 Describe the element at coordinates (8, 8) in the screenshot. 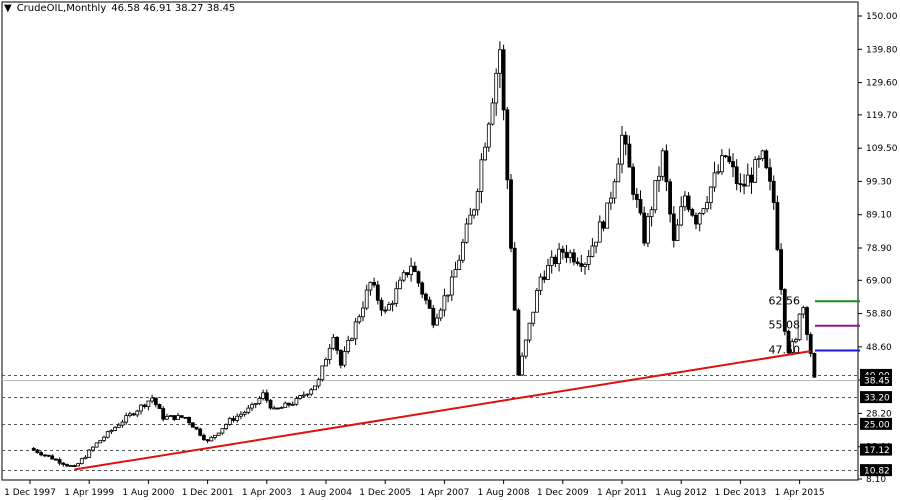

I see `chevron-down-icon: ▼` at that location.